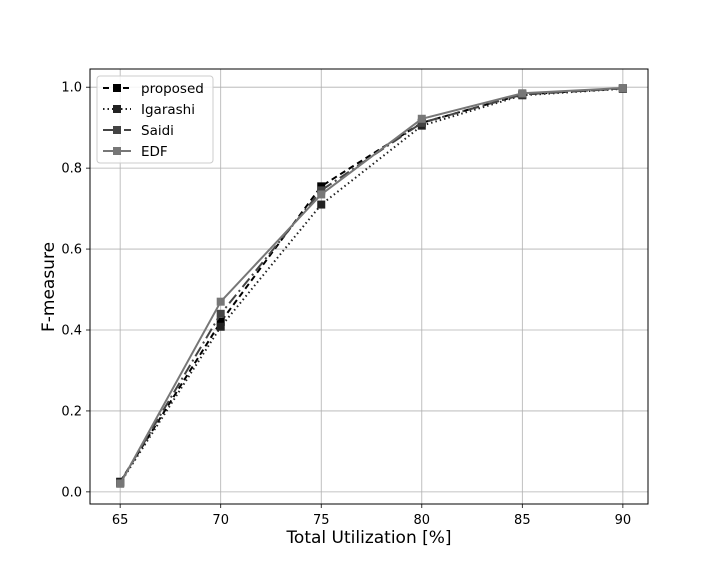 The width and height of the screenshot is (720, 580). I want to click on legend-item: Igarashi, so click(149, 110).